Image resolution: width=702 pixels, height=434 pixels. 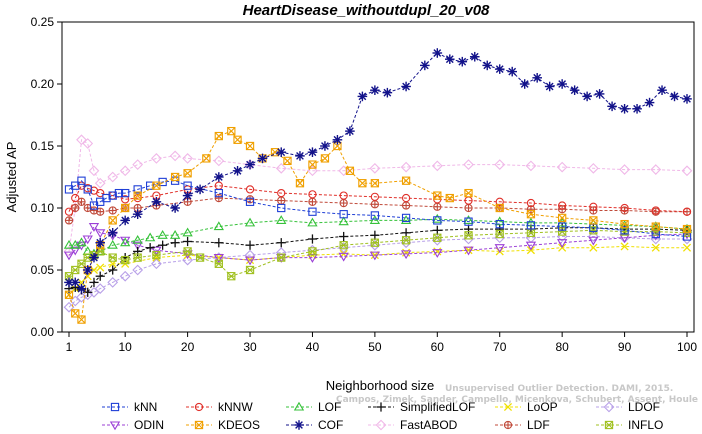 What do you see at coordinates (562, 347) in the screenshot?
I see `x-tick-label: 80` at bounding box center [562, 347].